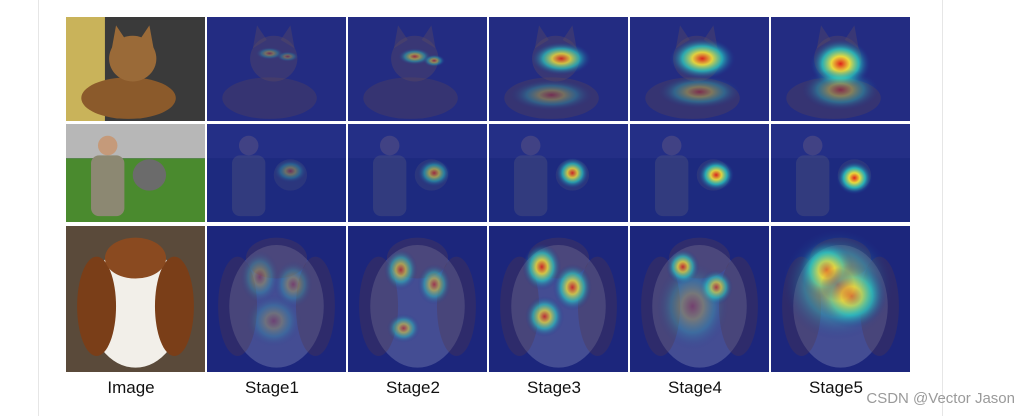 Image resolution: width=1027 pixels, height=416 pixels. I want to click on heatmap-stage1-basset-puppy, so click(276, 299).